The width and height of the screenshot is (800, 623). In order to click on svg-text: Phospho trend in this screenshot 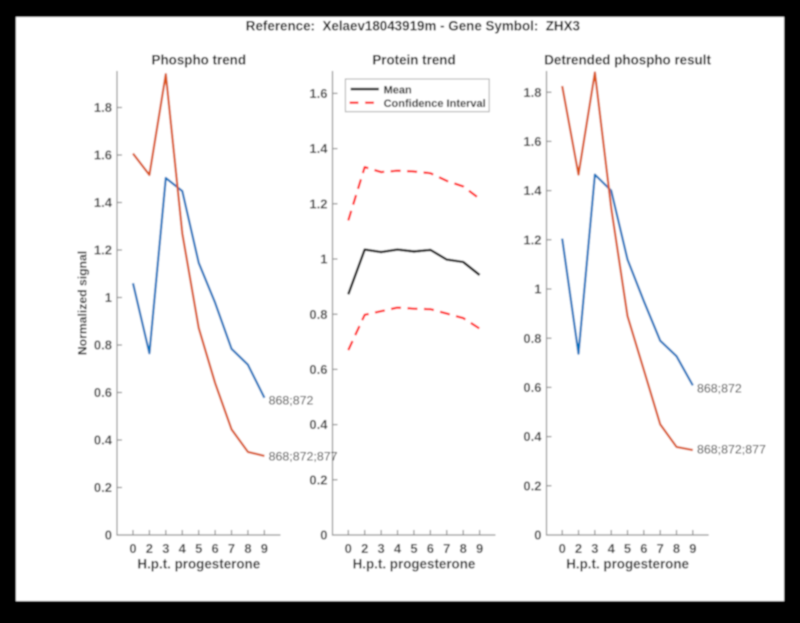, I will do `click(199, 59)`.